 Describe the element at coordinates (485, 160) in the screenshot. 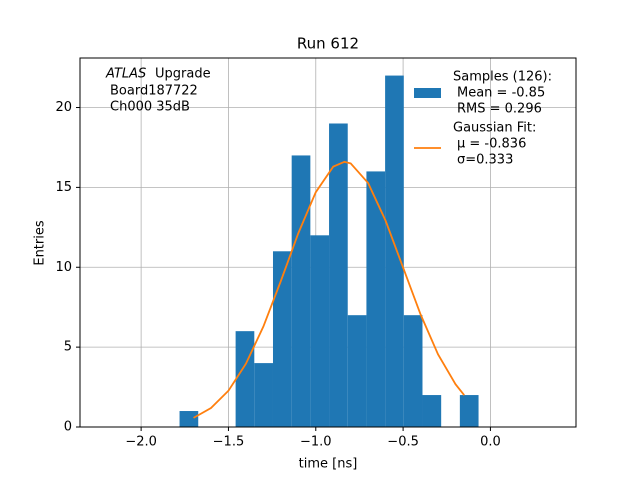

I see `legend-label: σ=0.333` at that location.